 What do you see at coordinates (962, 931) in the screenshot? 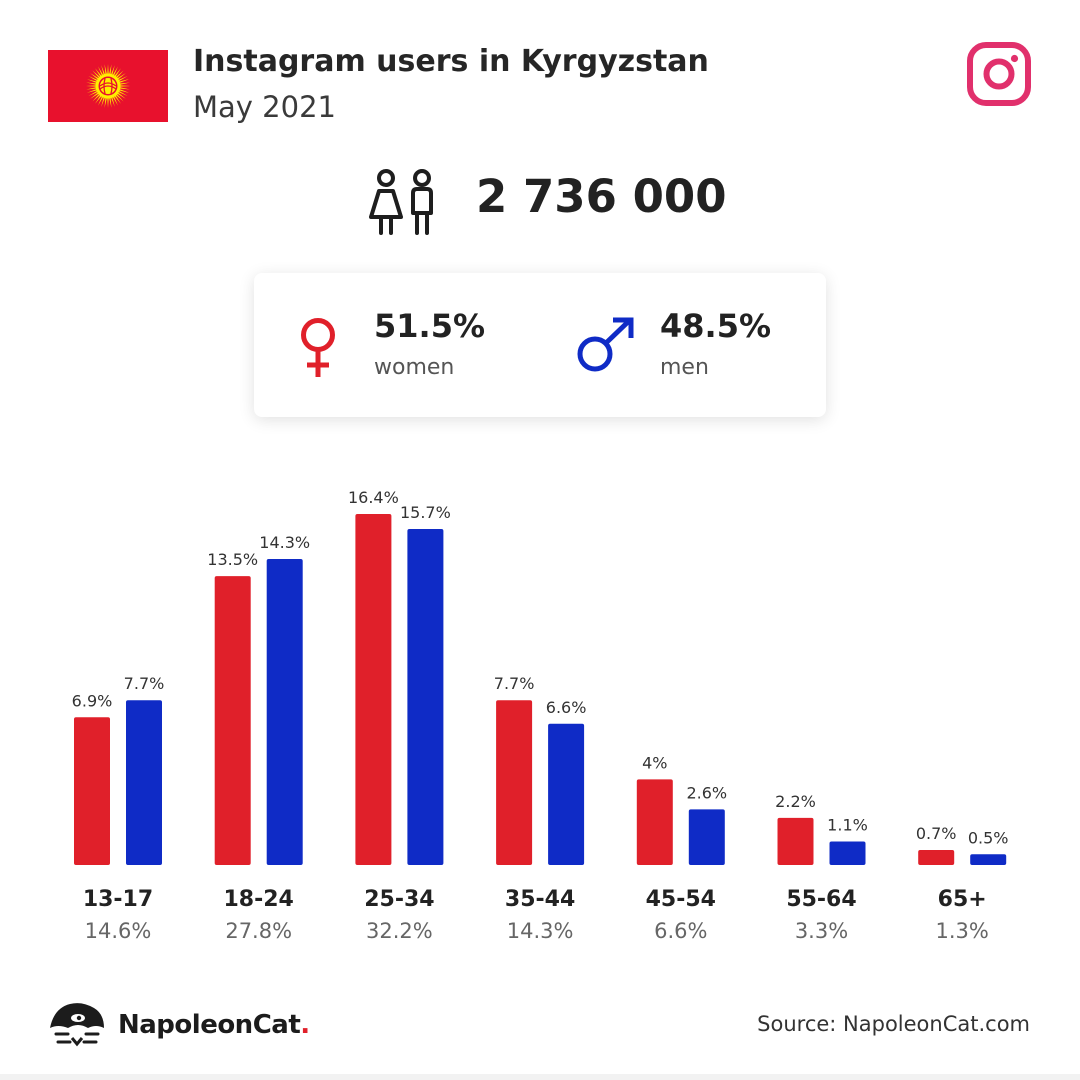
I see `category-total-65+: 1.3%` at bounding box center [962, 931].